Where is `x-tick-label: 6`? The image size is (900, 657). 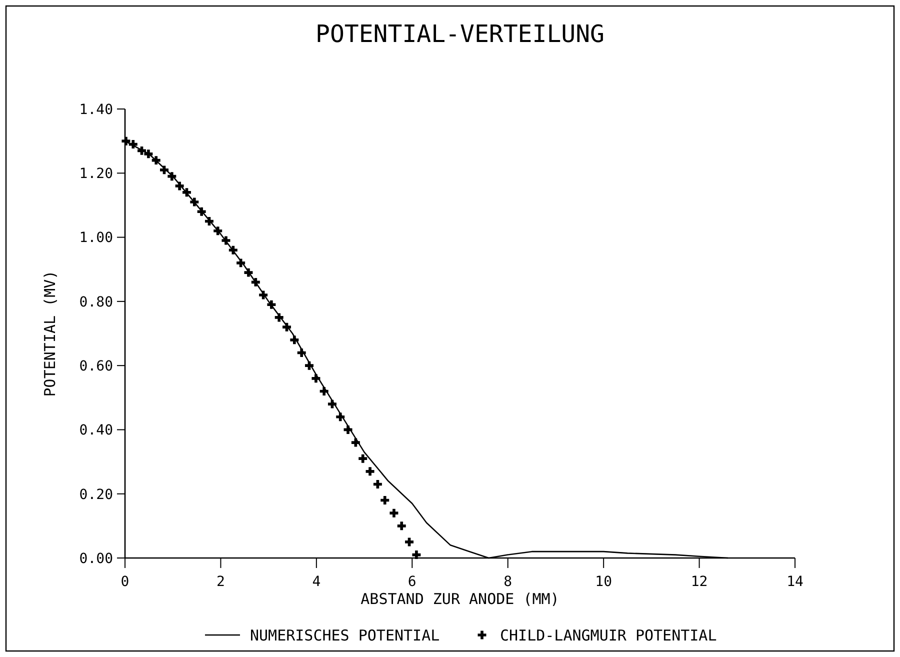
x-tick-label: 6 is located at coordinates (412, 582).